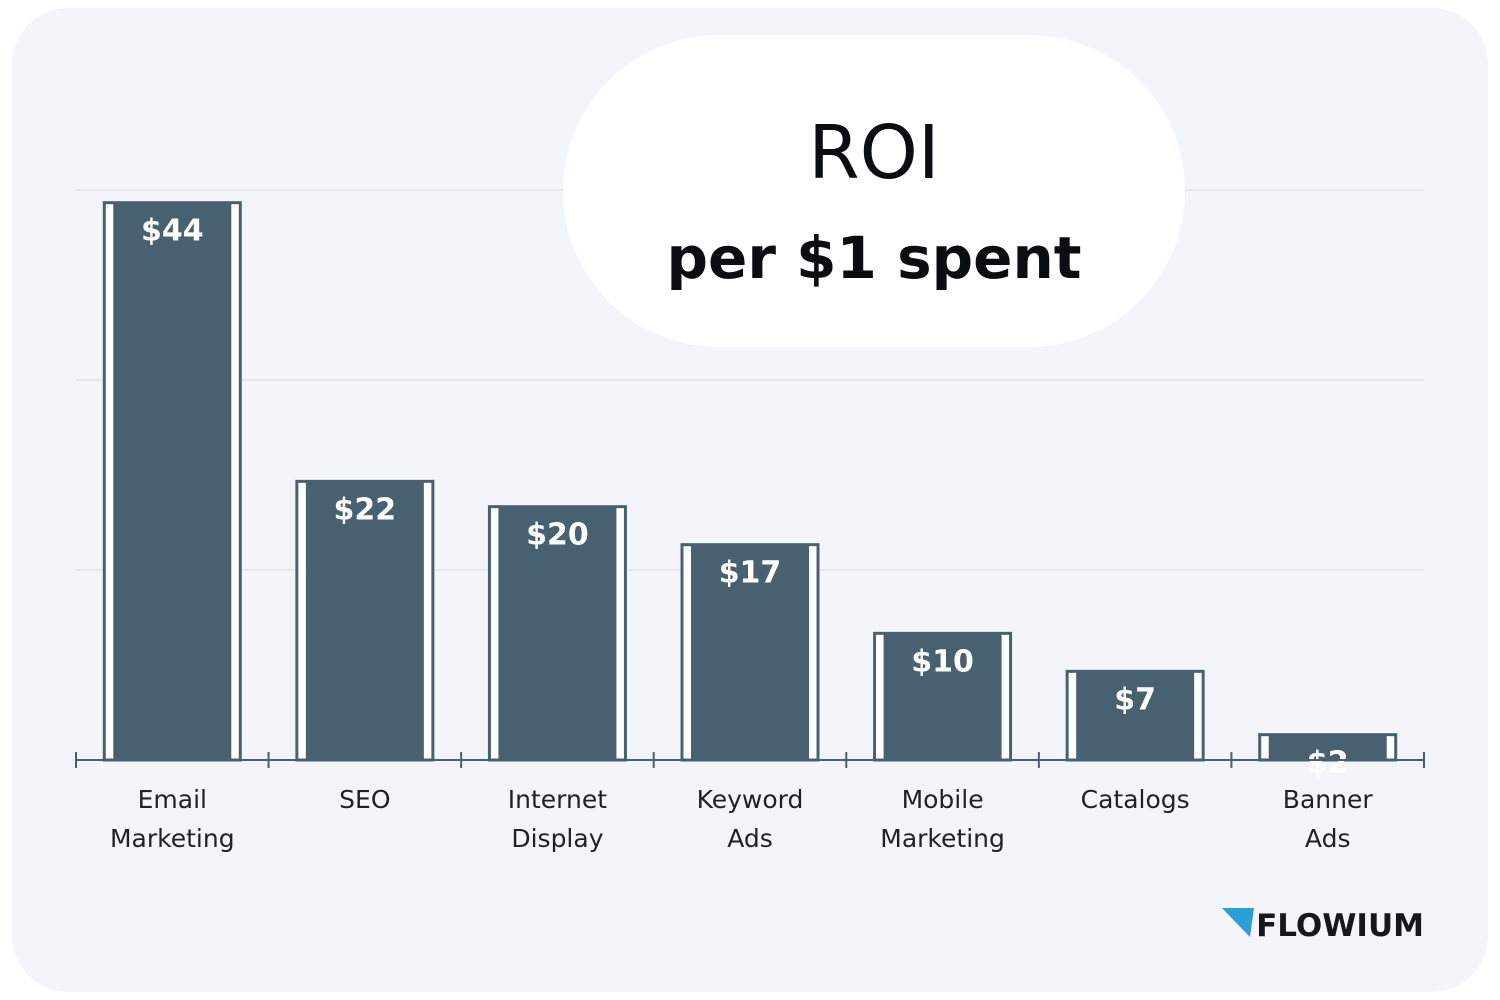 This screenshot has width=1500, height=1000. What do you see at coordinates (557, 838) in the screenshot?
I see `category-label: Display` at bounding box center [557, 838].